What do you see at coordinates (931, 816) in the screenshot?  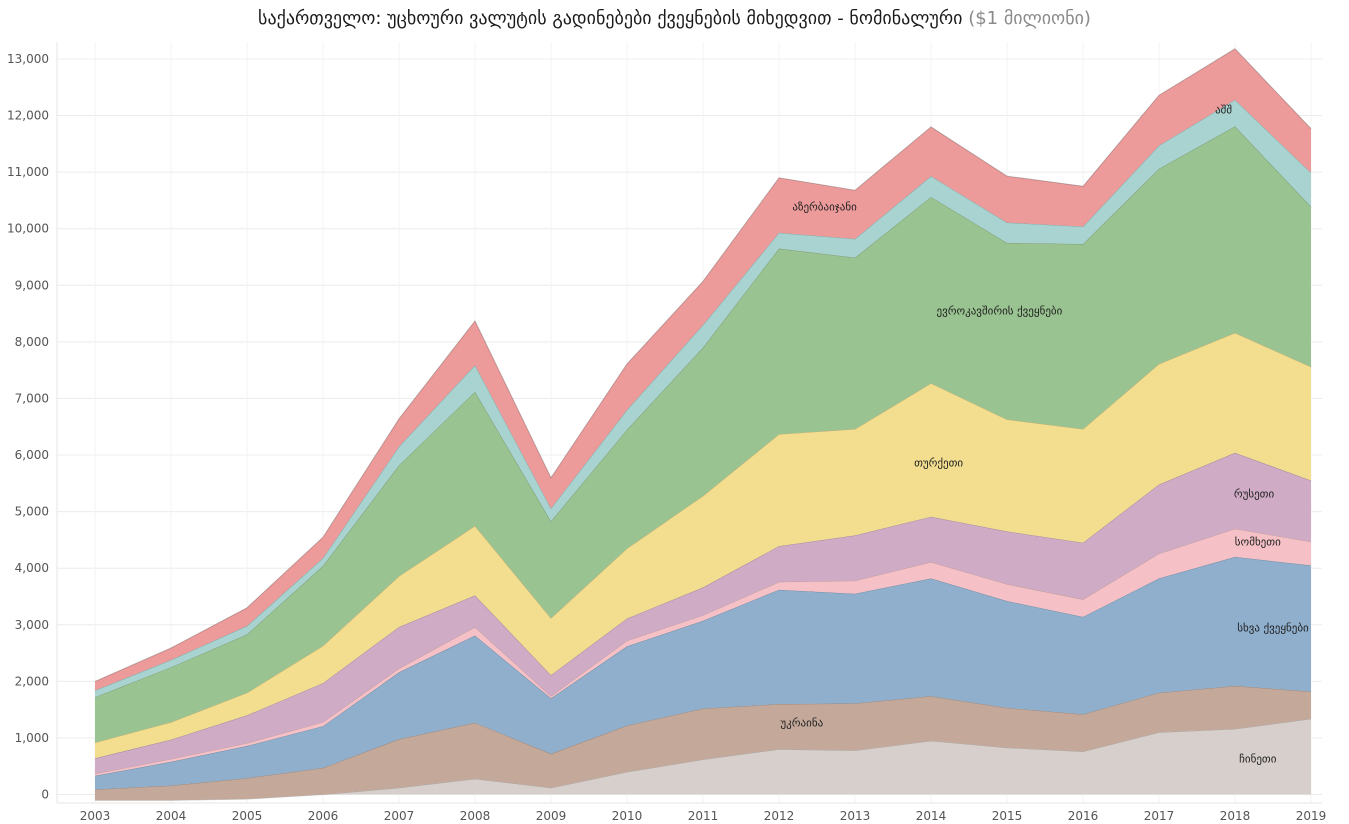 I see `x-tick-label-2014: 2014` at bounding box center [931, 816].